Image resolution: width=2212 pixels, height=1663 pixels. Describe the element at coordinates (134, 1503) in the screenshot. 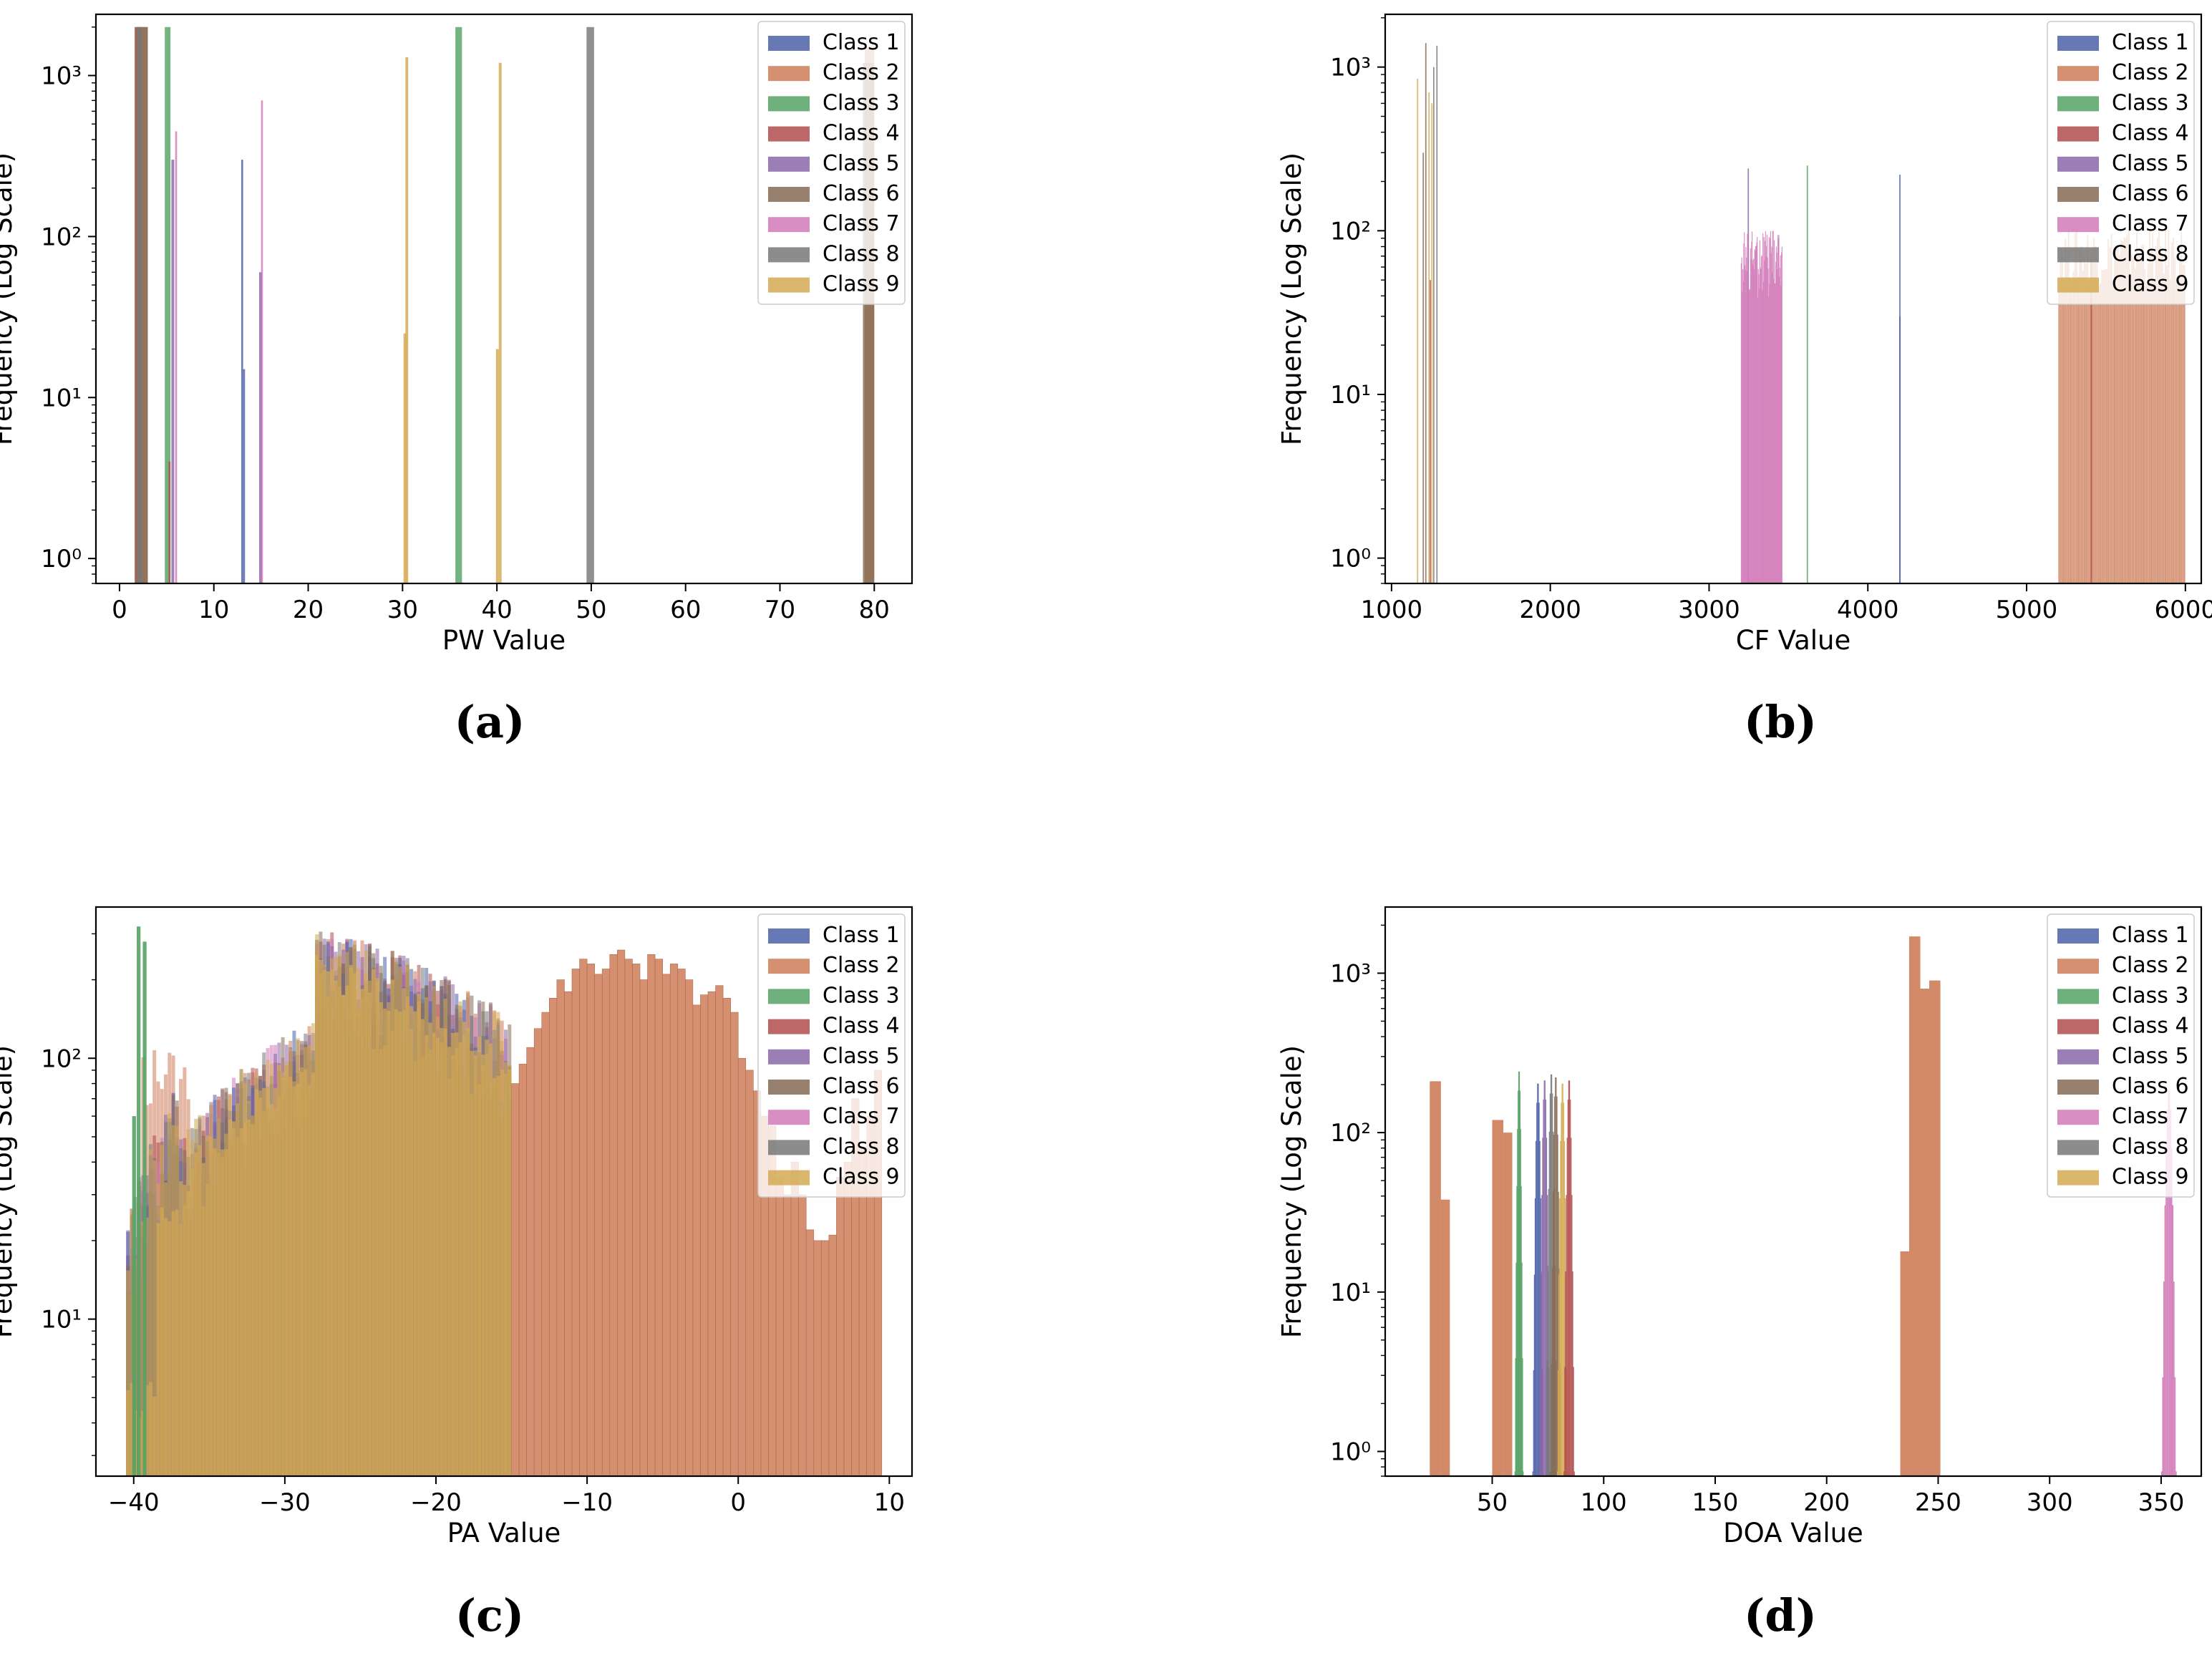

I see `x-tick-label: −40` at that location.